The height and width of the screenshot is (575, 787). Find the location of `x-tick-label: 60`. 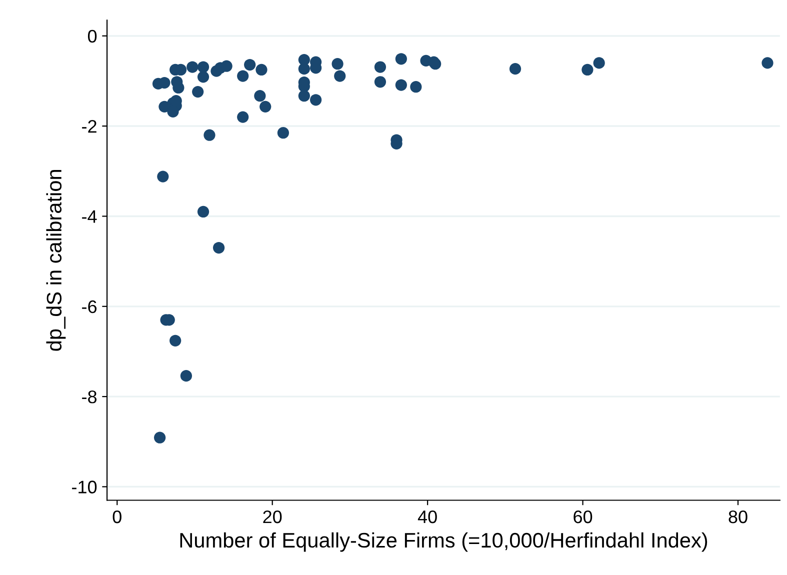

x-tick-label: 60 is located at coordinates (583, 517).